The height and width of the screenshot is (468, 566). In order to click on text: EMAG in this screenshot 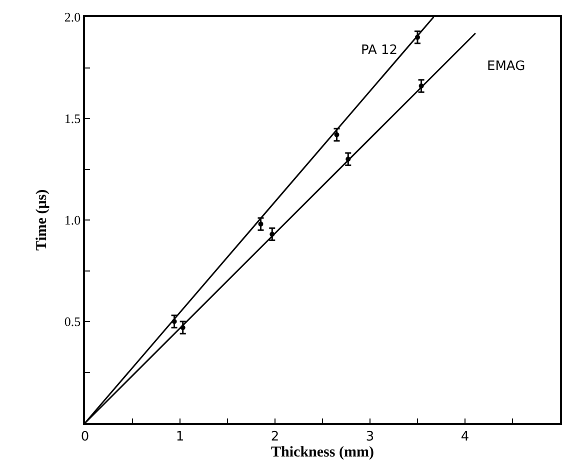, I will do `click(506, 66)`.